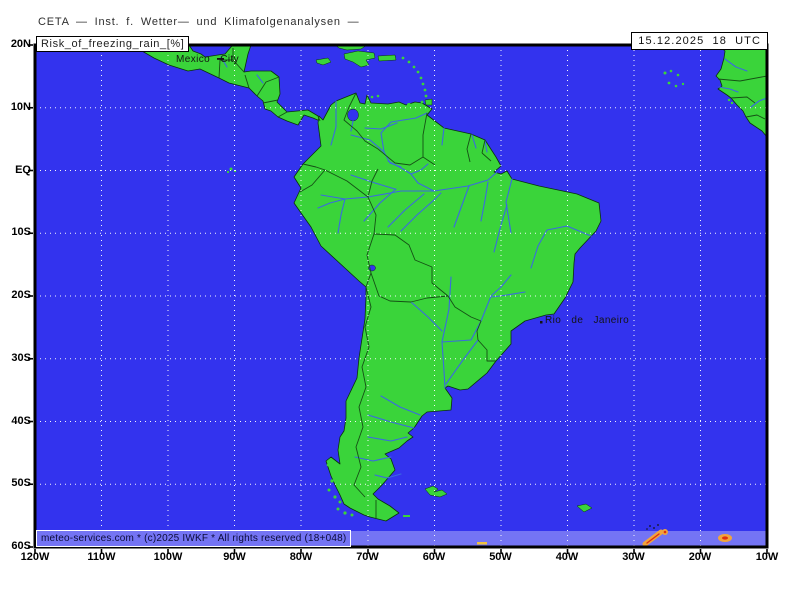 The image size is (800, 600). What do you see at coordinates (436, 491) in the screenshot?
I see `islands-falkland` at bounding box center [436, 491].